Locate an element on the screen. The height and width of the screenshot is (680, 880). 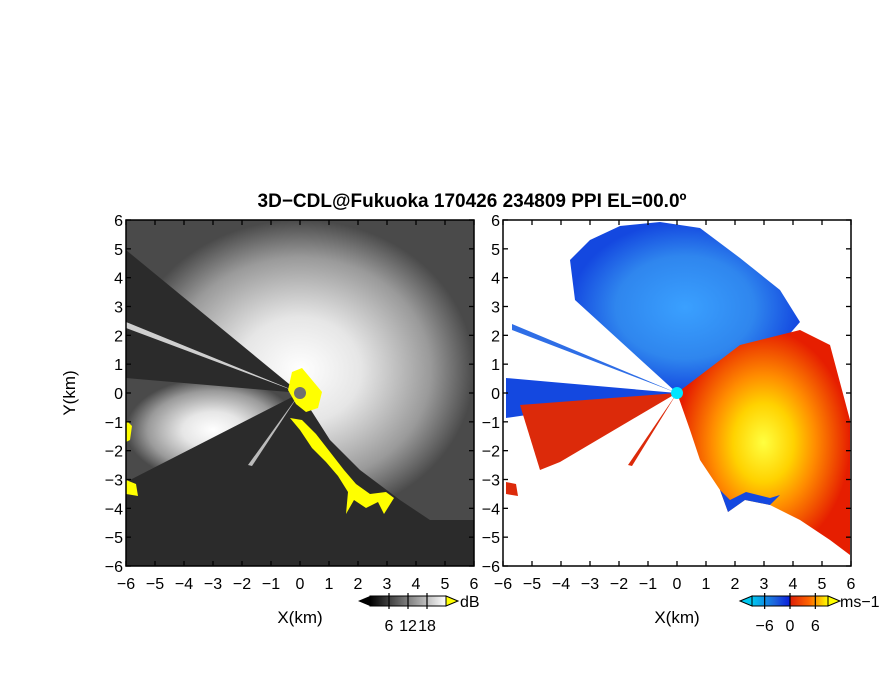
right-colorbar-ticks: −6 0 6 is located at coordinates (788, 614).